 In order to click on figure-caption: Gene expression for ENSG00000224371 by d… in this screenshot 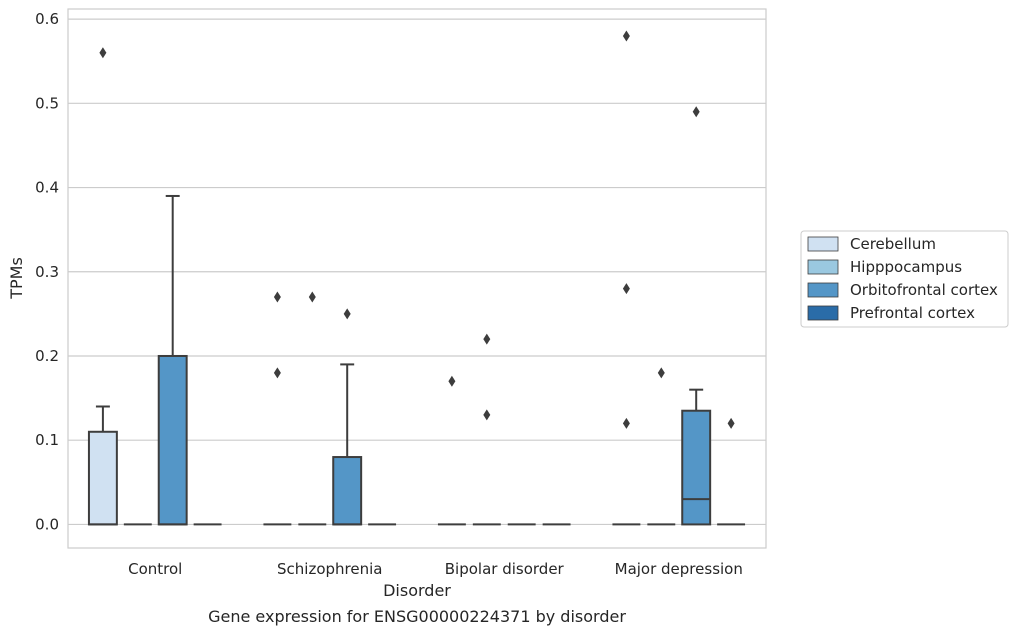, I will do `click(417, 616)`.